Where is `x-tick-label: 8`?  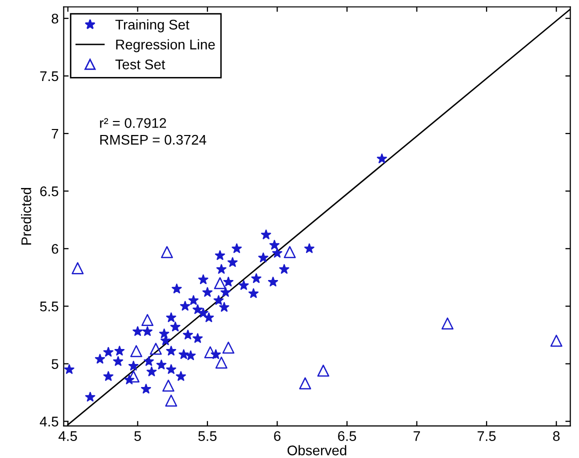
x-tick-label: 8 is located at coordinates (556, 436).